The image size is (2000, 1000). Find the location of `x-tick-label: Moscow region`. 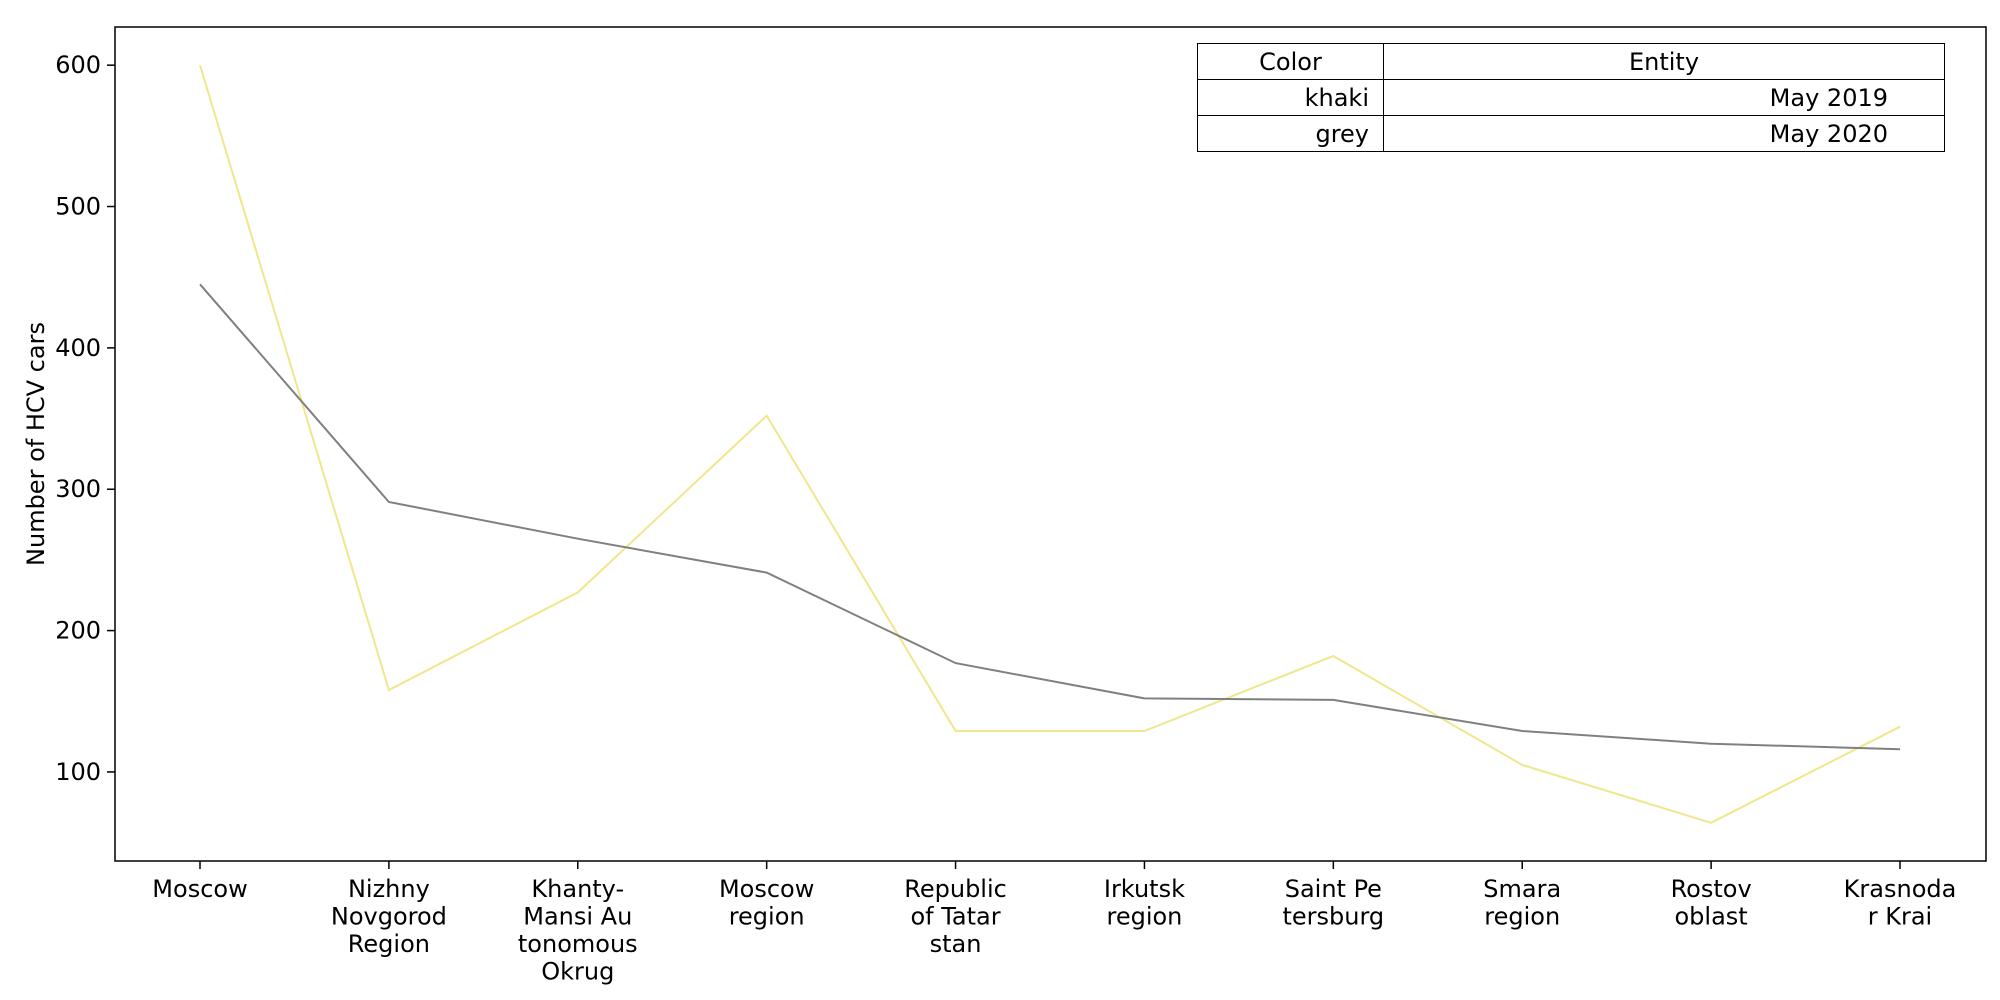

x-tick-label: Moscow region is located at coordinates (766, 903).